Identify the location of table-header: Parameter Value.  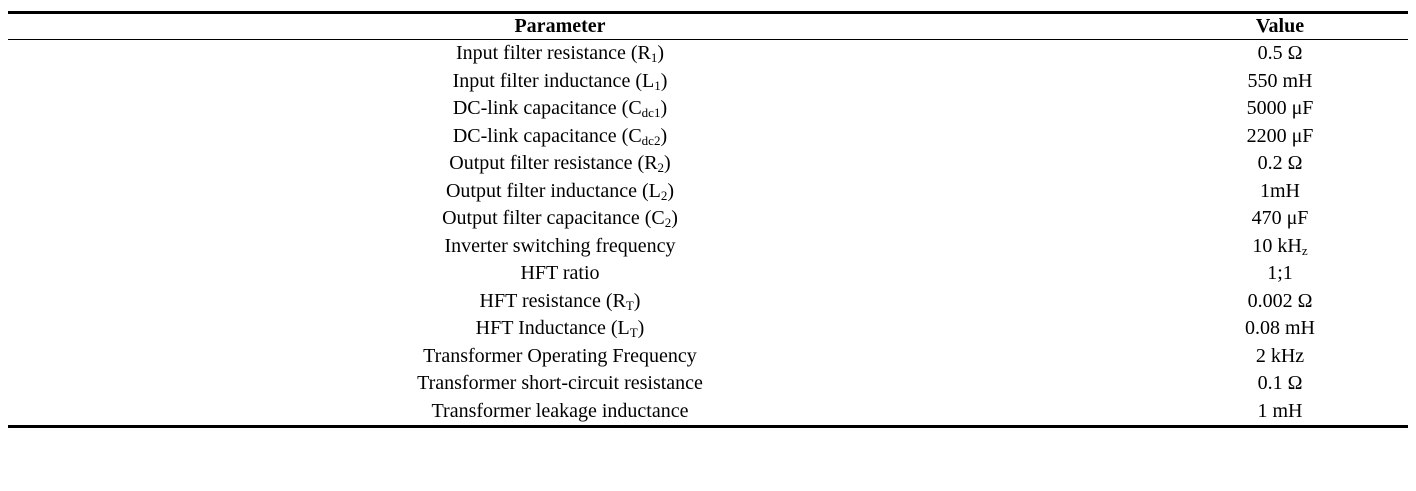
(708, 26).